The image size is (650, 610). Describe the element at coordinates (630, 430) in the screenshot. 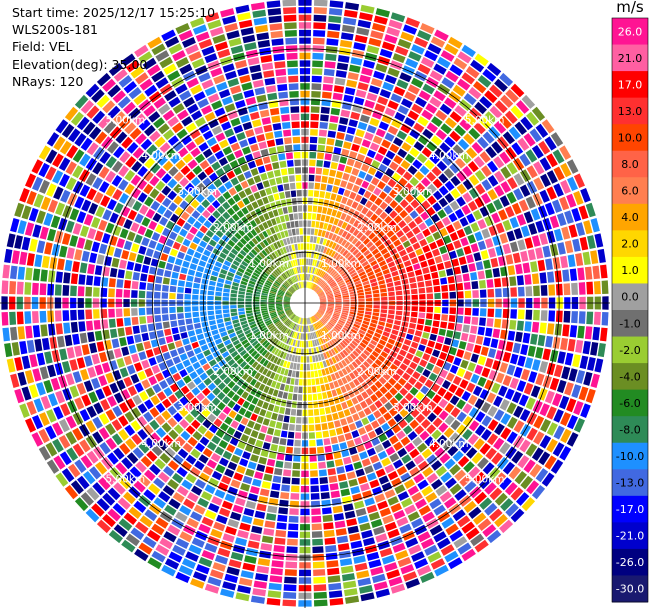

I see `colorbar-segment` at that location.